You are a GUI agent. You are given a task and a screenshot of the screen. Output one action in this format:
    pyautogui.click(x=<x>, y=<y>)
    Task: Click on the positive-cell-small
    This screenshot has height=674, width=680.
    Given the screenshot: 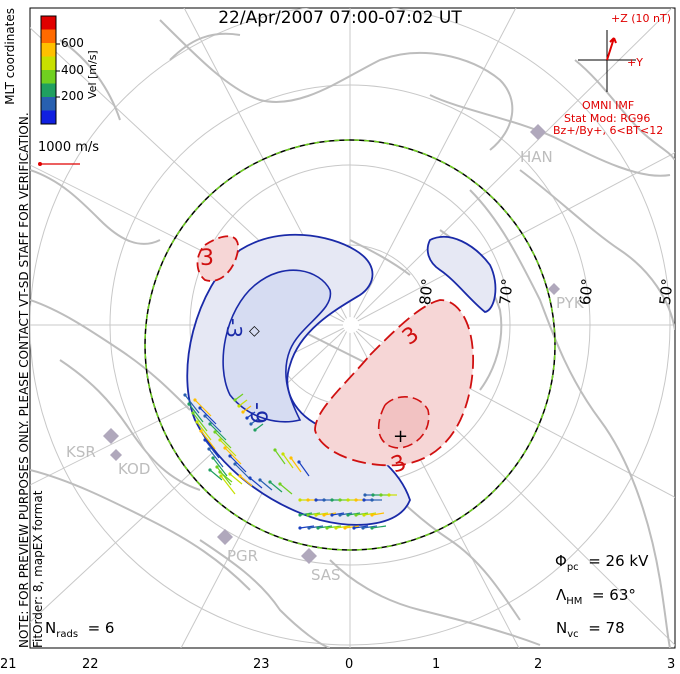 What is the action you would take?
    pyautogui.click(x=217, y=258)
    